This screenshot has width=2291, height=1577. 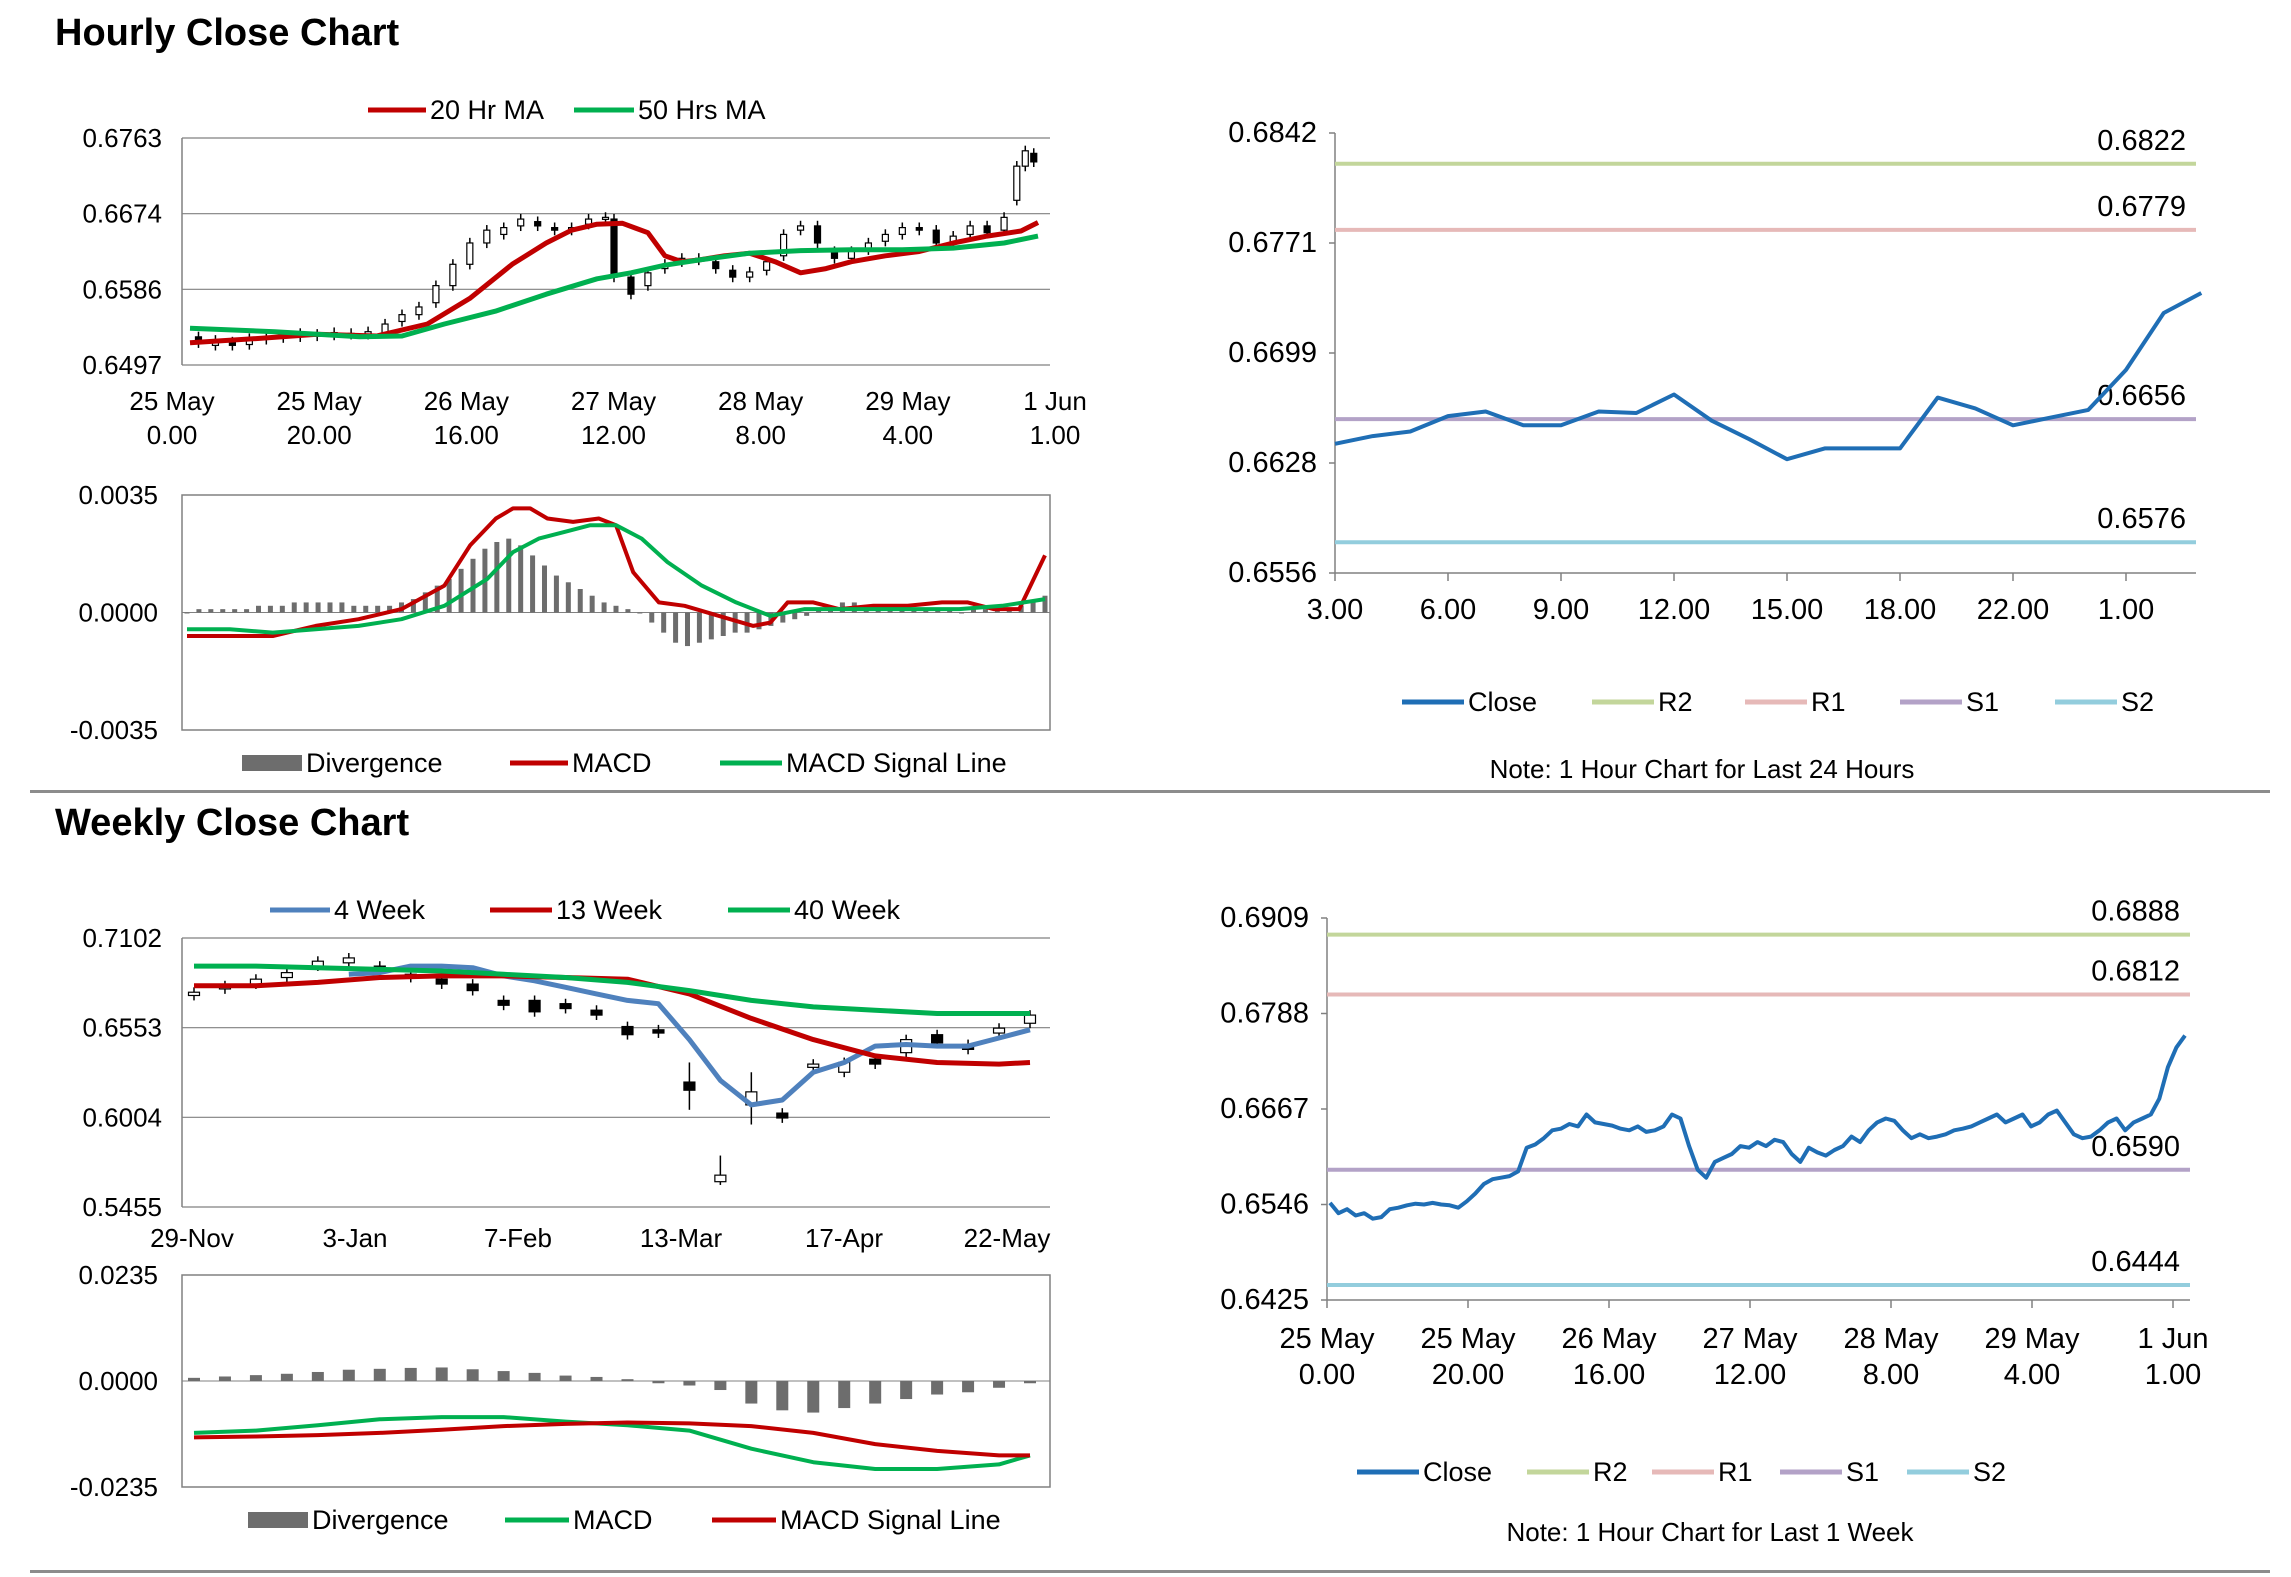 What do you see at coordinates (1335, 610) in the screenshot?
I see `x-tick-label: 3.00` at bounding box center [1335, 610].